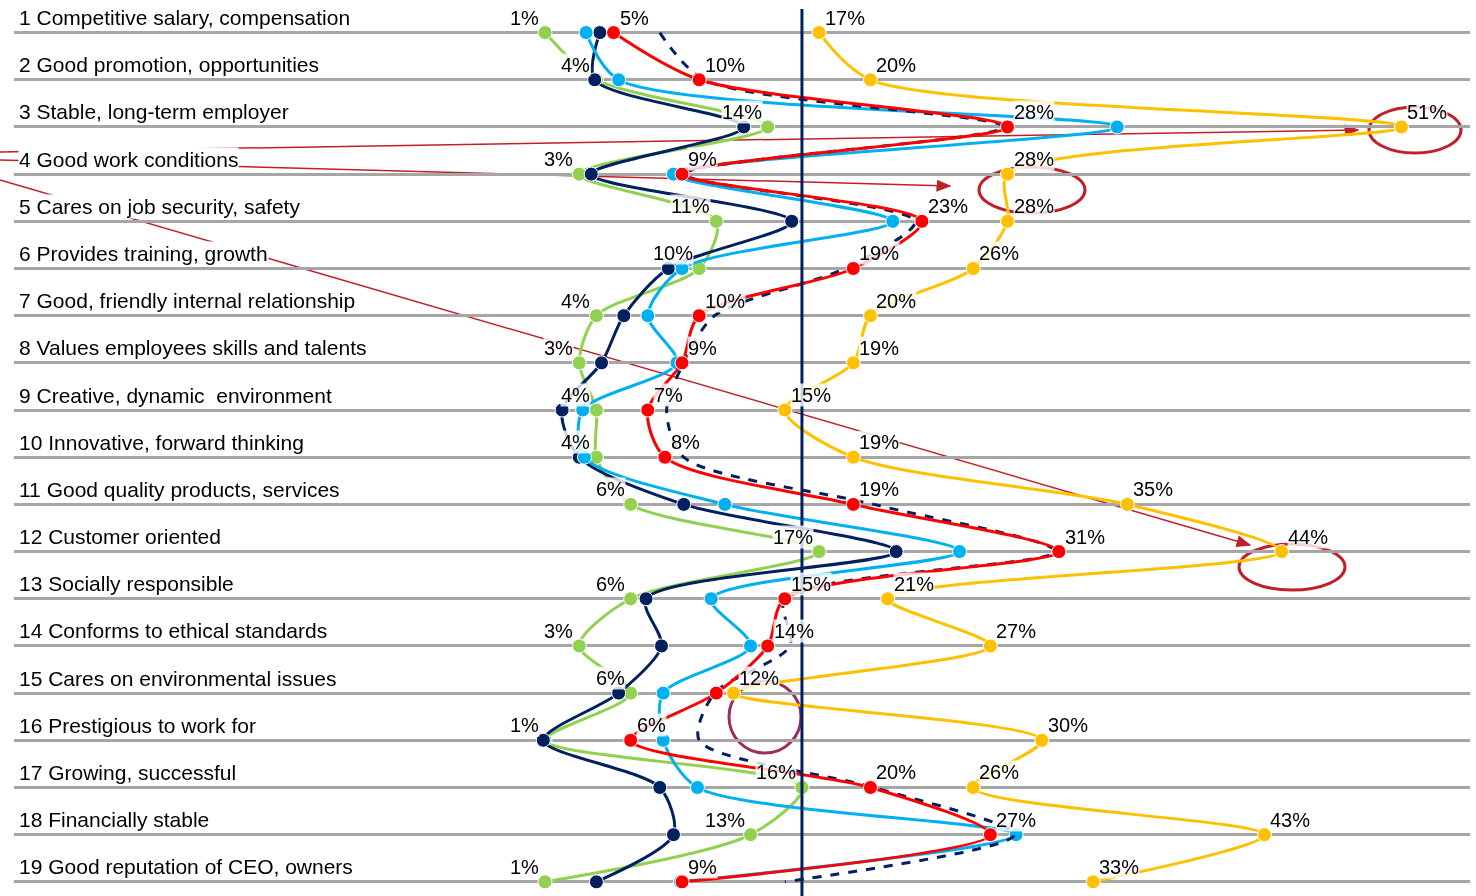 This screenshot has width=1476, height=896. What do you see at coordinates (137, 725) in the screenshot?
I see `y-tick-label: 16 Prestigious to work for` at bounding box center [137, 725].